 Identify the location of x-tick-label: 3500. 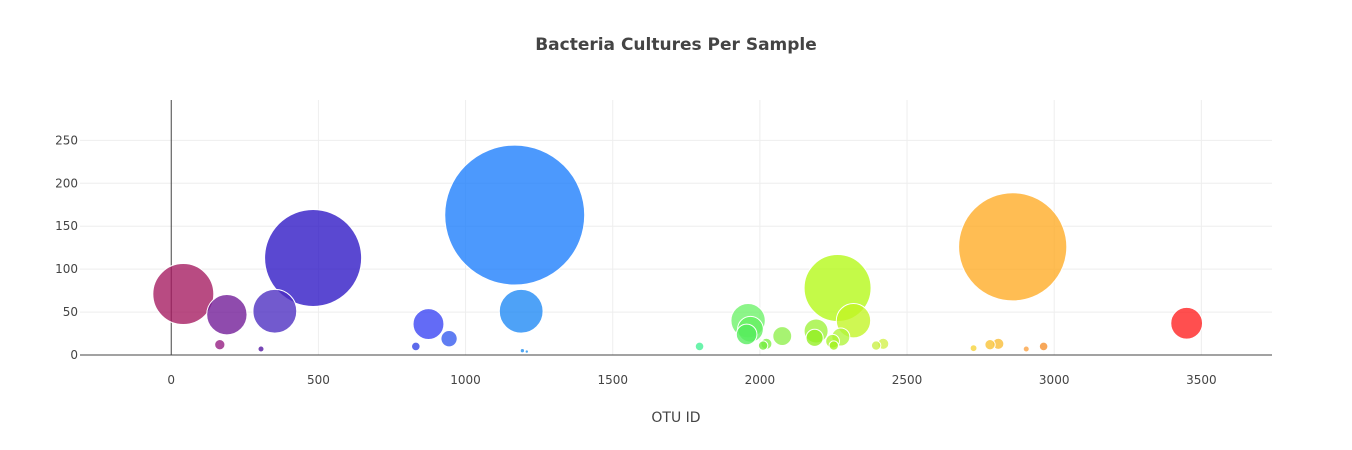
(1201, 380).